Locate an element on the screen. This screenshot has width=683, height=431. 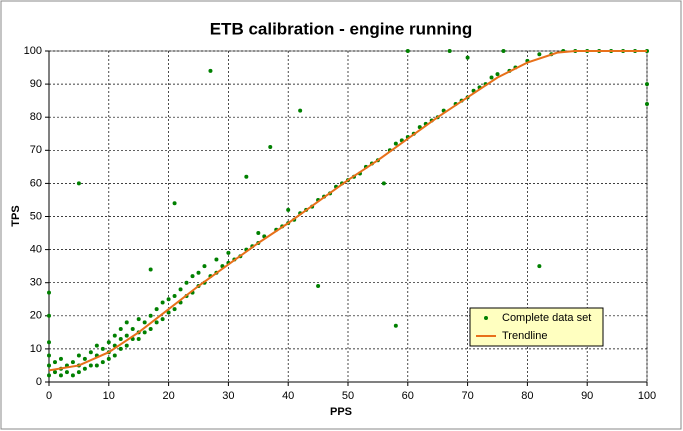
x-tick-label: 90 is located at coordinates (587, 396).